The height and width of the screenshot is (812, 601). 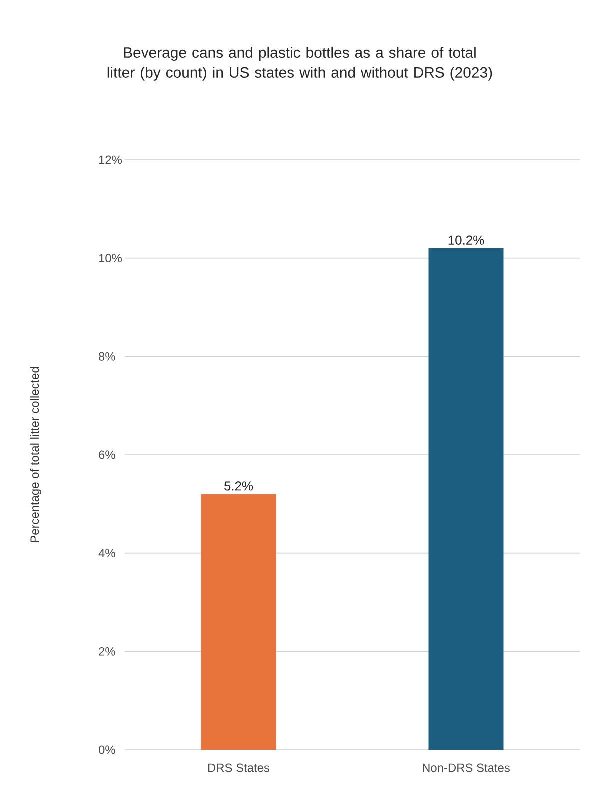 I want to click on y-tick-label: 6%, so click(x=107, y=455).